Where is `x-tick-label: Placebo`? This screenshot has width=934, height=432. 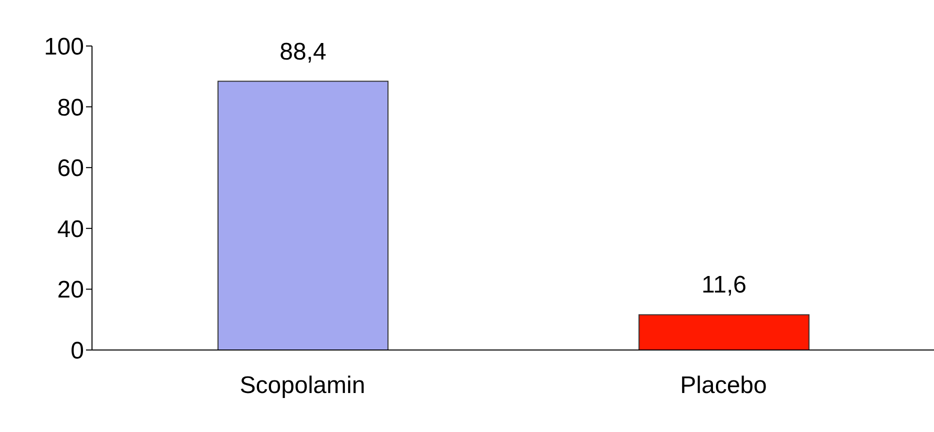
x-tick-label: Placebo is located at coordinates (723, 386).